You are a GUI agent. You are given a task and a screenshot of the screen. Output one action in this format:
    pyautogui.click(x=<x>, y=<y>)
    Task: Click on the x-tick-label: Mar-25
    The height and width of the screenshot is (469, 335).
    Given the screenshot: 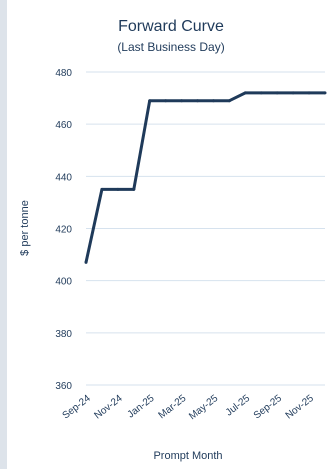 What is the action you would take?
    pyautogui.click(x=173, y=407)
    